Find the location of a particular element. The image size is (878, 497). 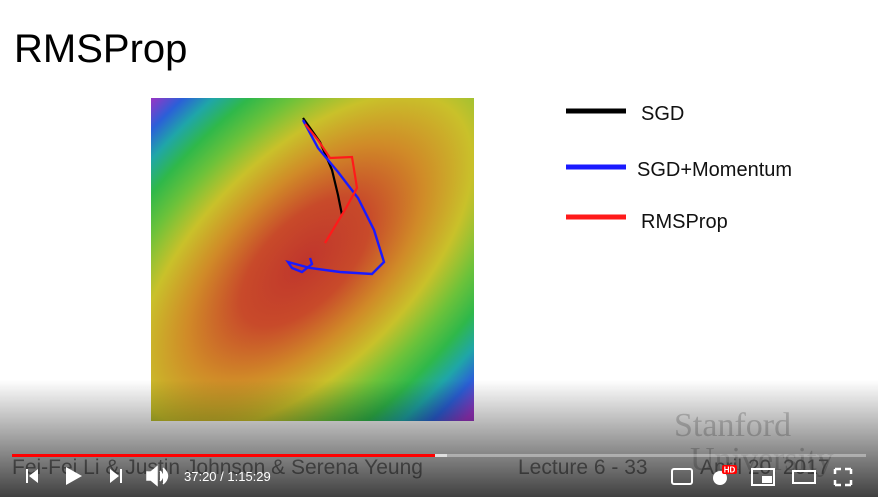

hd-badge-bg is located at coordinates (729, 469).